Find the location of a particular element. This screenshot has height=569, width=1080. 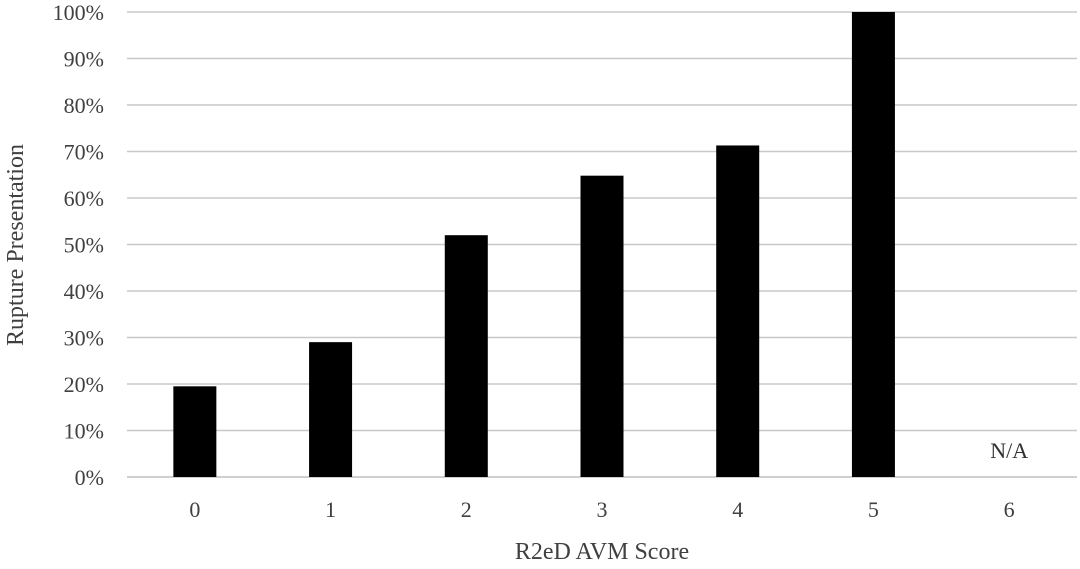

x-axis-ticks: 0 1 2 3 4 5 6 is located at coordinates (601, 509).